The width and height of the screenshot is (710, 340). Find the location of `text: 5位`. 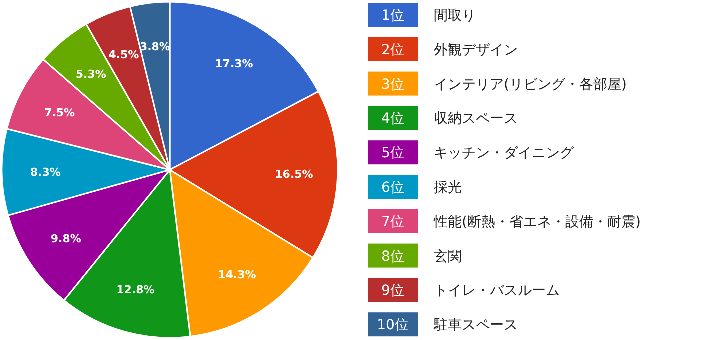

text: 5位 is located at coordinates (393, 154).